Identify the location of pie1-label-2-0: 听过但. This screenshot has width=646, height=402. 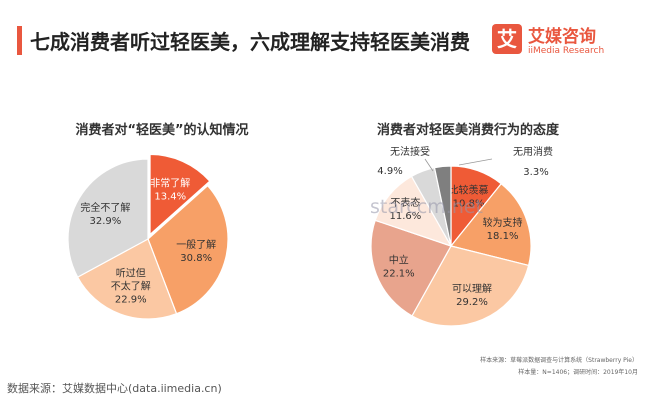
(131, 273).